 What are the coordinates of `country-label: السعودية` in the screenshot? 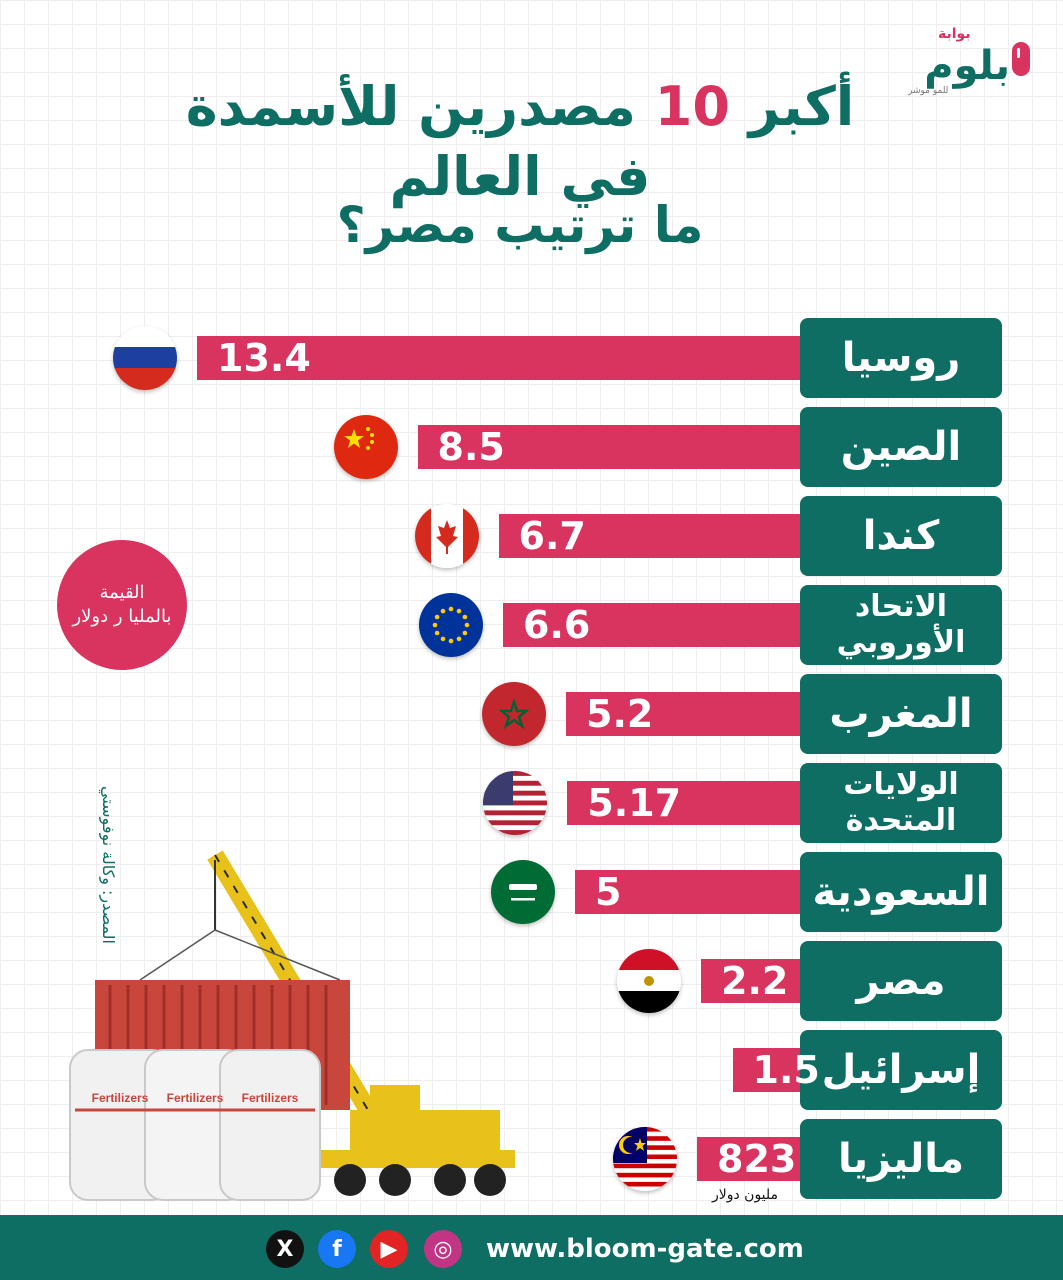 It's located at (901, 892).